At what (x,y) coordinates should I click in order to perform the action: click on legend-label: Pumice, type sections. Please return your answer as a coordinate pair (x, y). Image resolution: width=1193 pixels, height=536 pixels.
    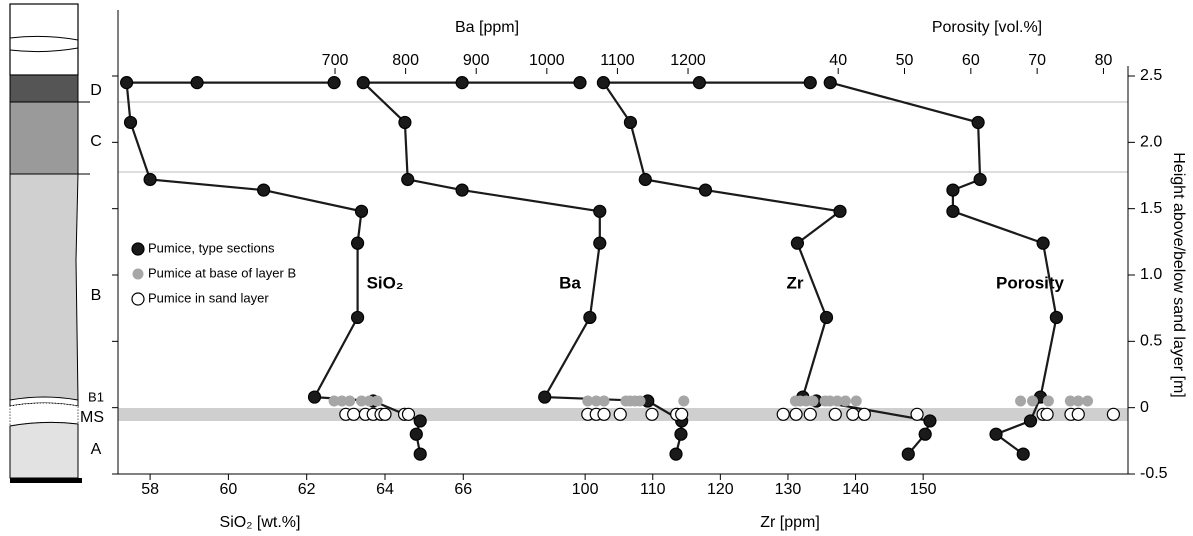
    Looking at the image, I should click on (211, 247).